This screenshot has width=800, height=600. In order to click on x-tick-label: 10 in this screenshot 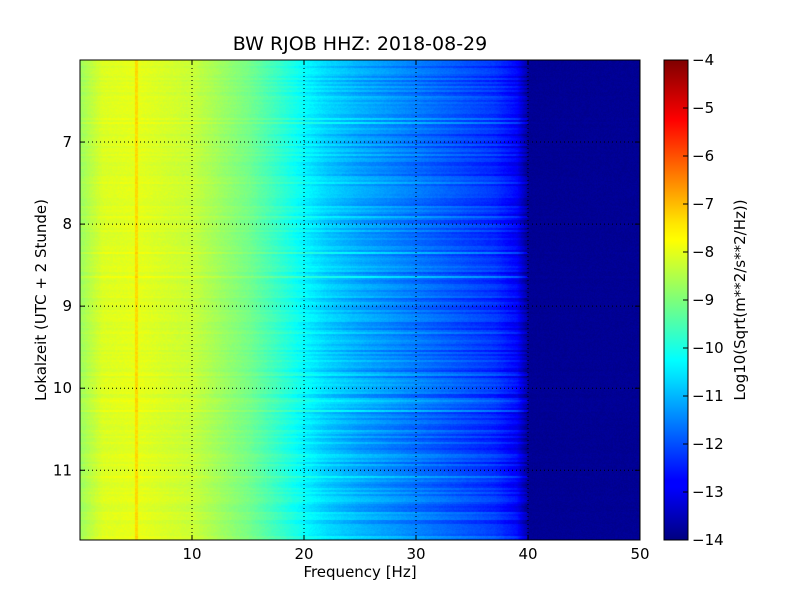, I will do `click(191, 554)`.